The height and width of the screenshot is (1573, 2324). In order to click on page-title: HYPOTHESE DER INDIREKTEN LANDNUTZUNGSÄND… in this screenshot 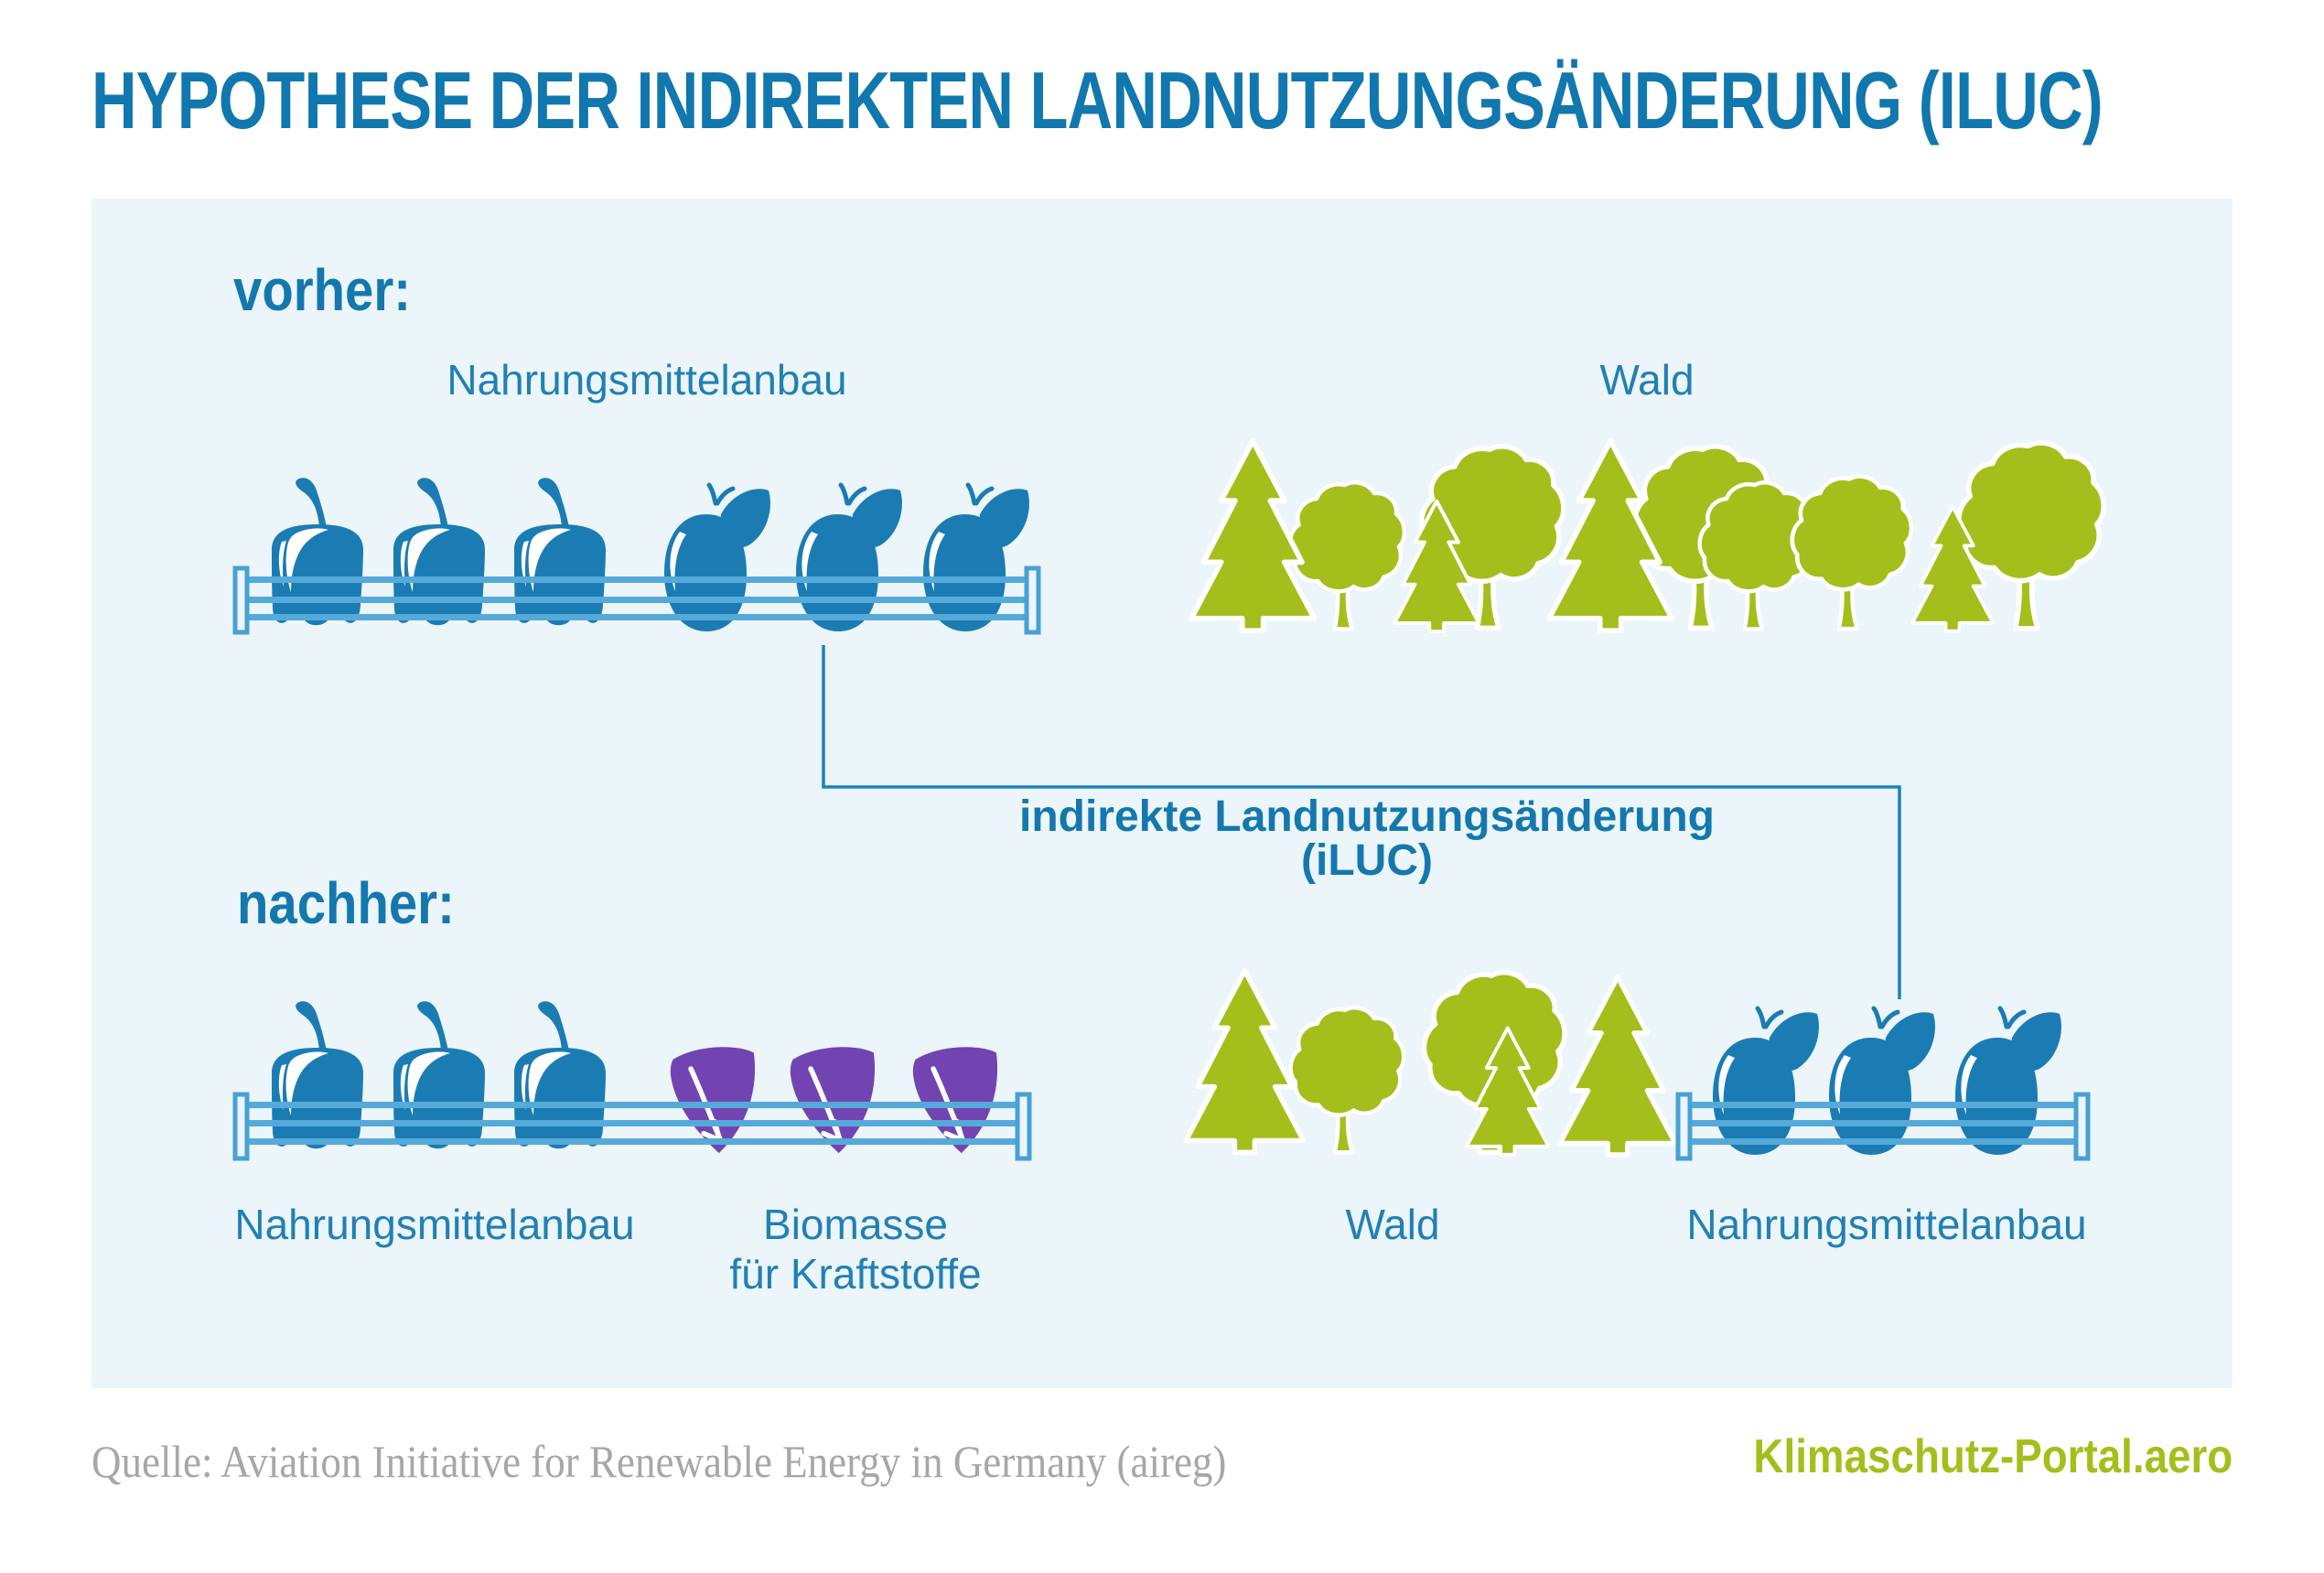, I will do `click(1097, 100)`.